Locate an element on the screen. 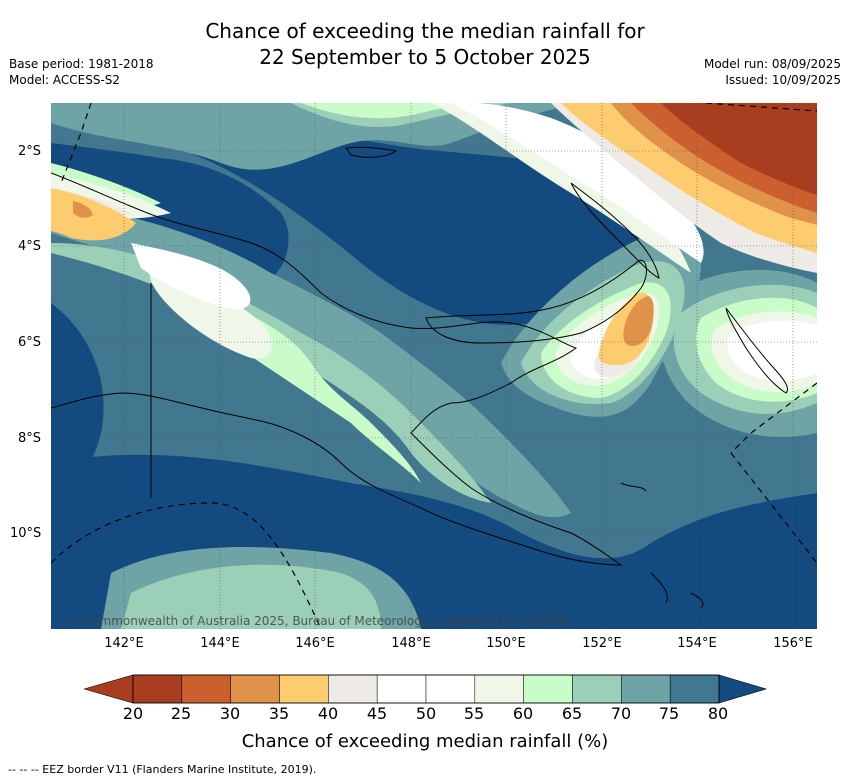 This screenshot has width=850, height=781. contour-50-ne is located at coordinates (772, 351).